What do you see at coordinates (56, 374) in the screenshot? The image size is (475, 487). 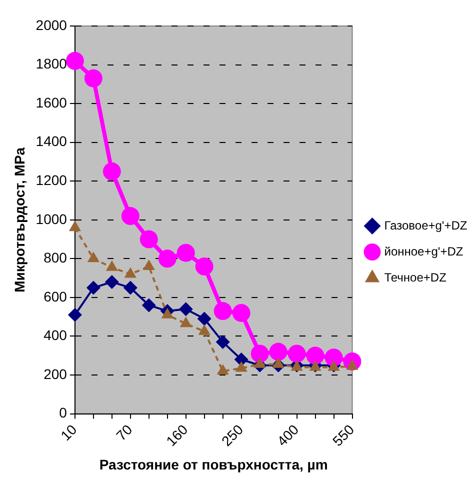 I see `y-tick-label: 200` at bounding box center [56, 374].